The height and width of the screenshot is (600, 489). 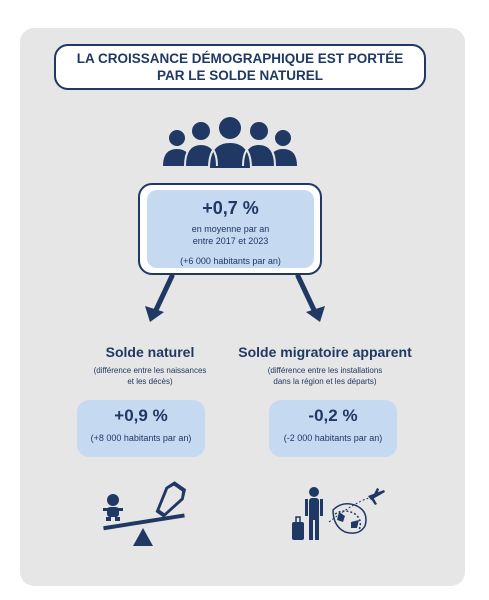 I want to click on migration-desc-line-2: dans la région et les départs), so click(x=325, y=381).